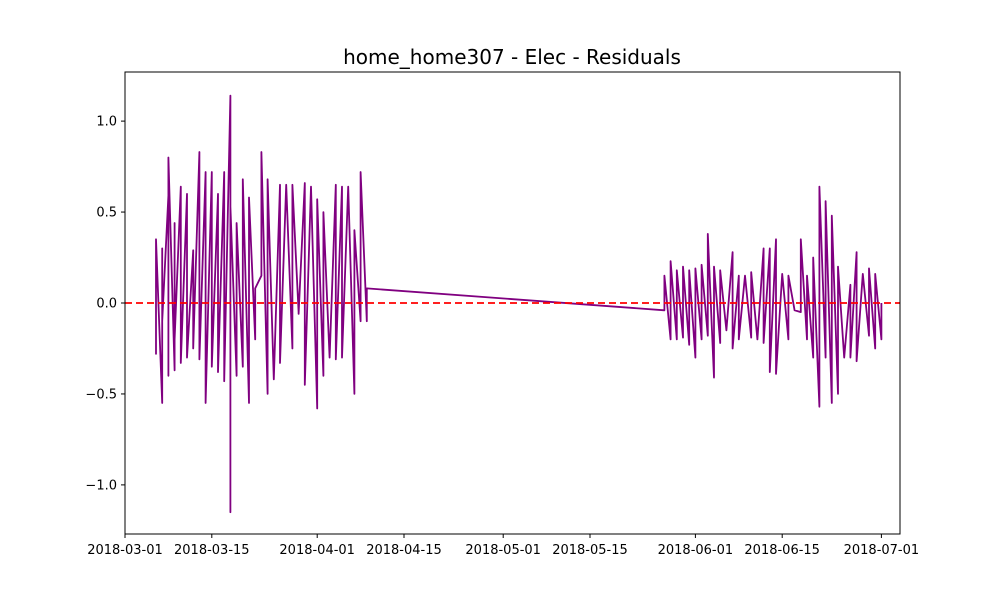  I want to click on x-tick-label: 2018-07-01, so click(882, 550).